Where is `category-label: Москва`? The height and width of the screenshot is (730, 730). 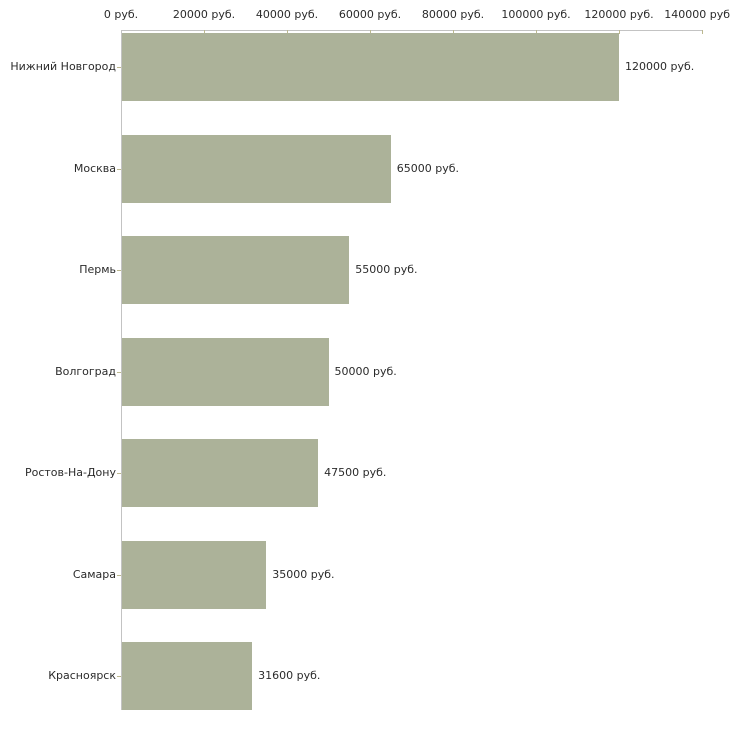
category-label: Москва is located at coordinates (94, 168).